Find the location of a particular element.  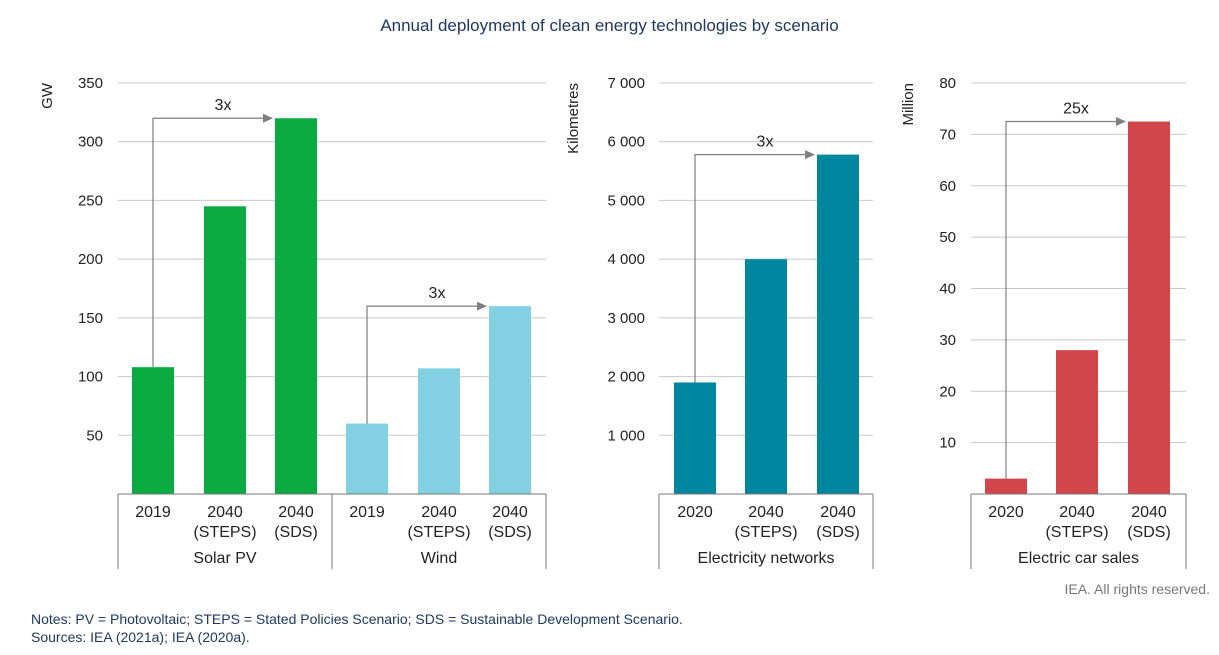

copyright-credit: IEA. All rights reserved. is located at coordinates (1137, 589).